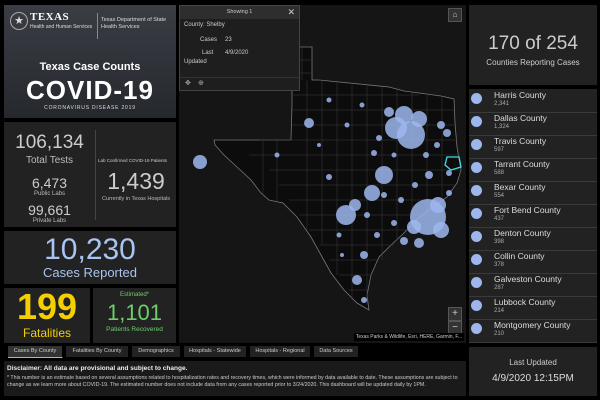 This screenshot has height=400, width=600. I want to click on tab-cases-by-county: Cases By County, so click(35, 352).